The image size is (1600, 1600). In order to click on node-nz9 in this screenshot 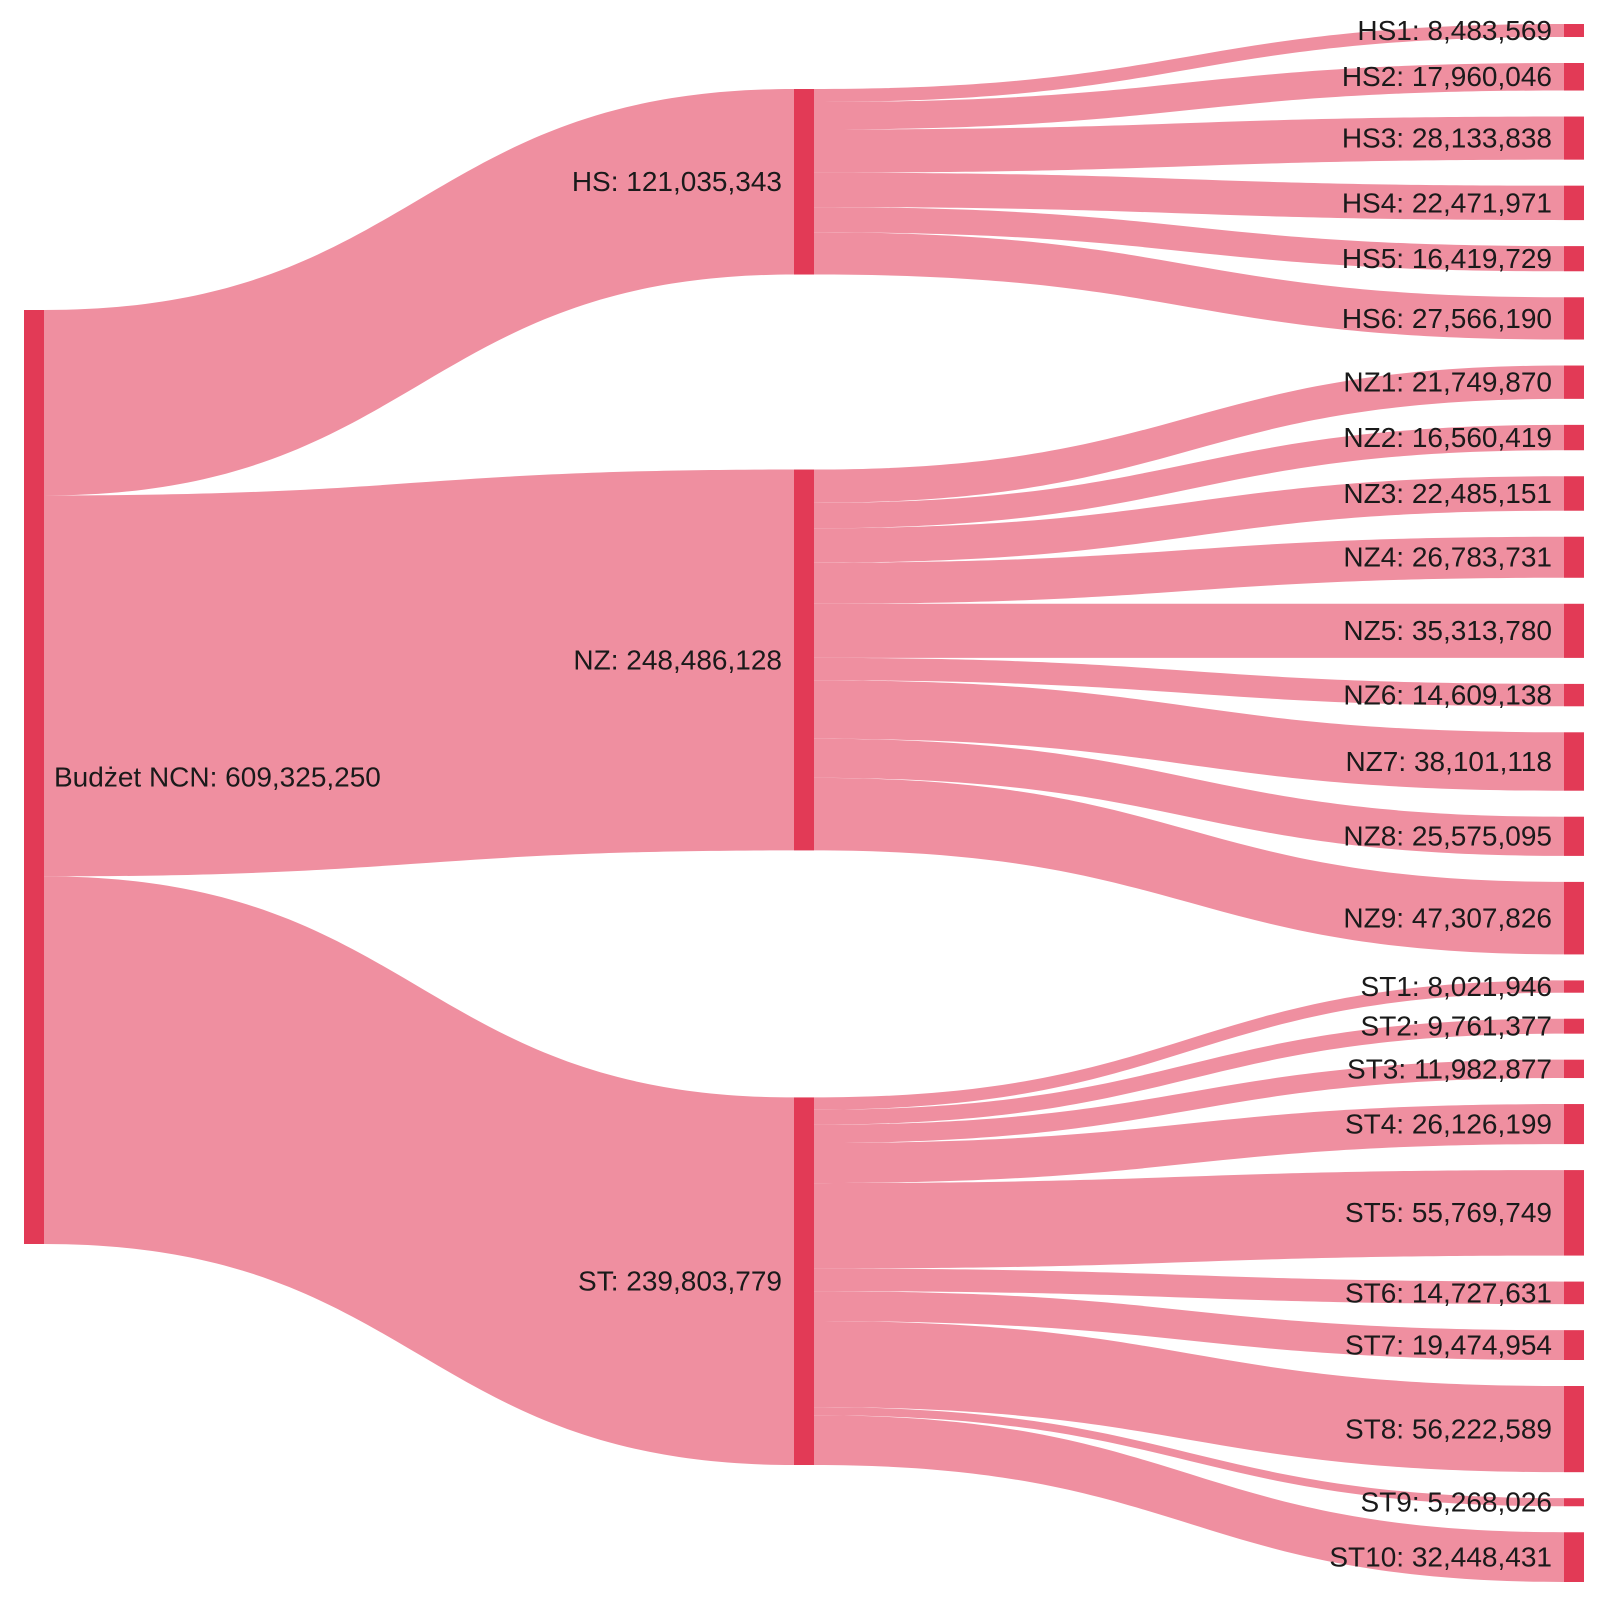, I will do `click(1574, 918)`.